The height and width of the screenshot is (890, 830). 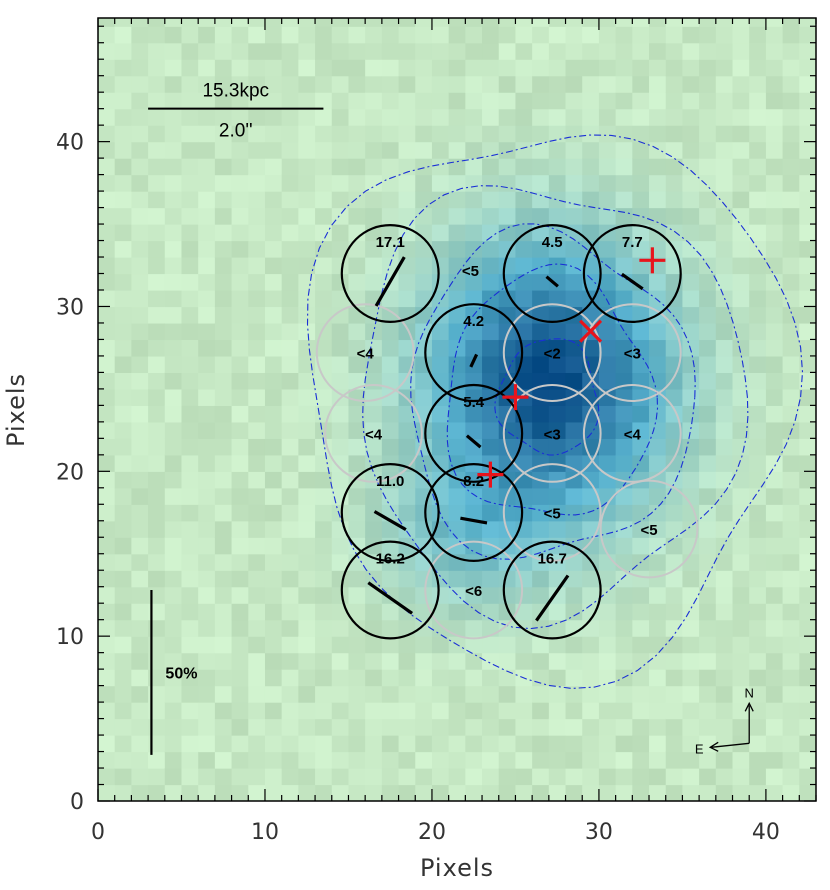 I want to click on upper-limit-label: <2, so click(x=552, y=354).